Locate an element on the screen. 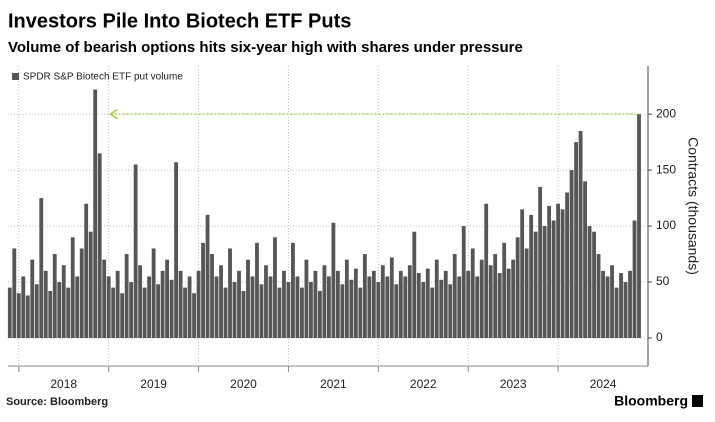 This screenshot has height=422, width=715. x-tick-label: 2021 is located at coordinates (333, 384).